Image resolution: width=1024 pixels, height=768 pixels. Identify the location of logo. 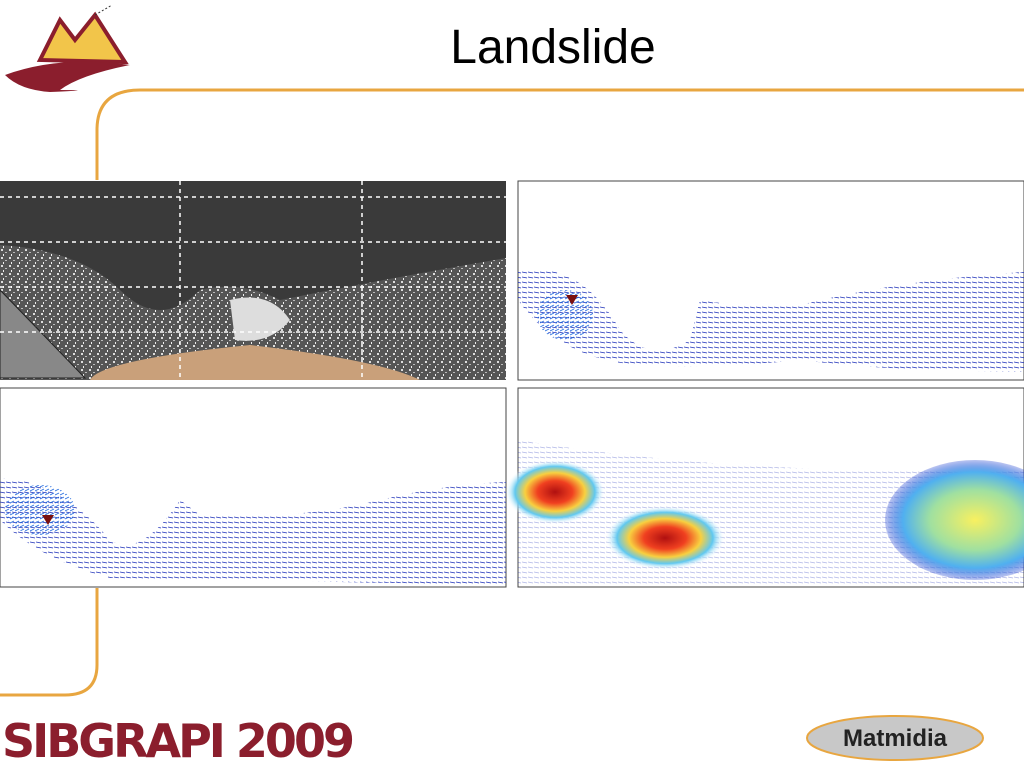
(67, 48).